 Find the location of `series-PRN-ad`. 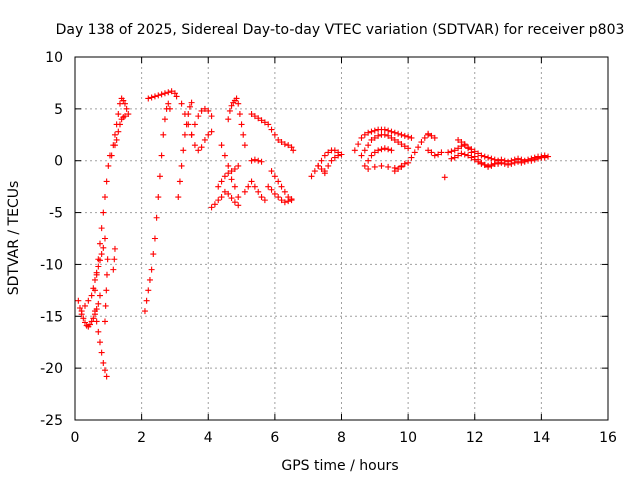

series-PRN-ad is located at coordinates (398, 152).